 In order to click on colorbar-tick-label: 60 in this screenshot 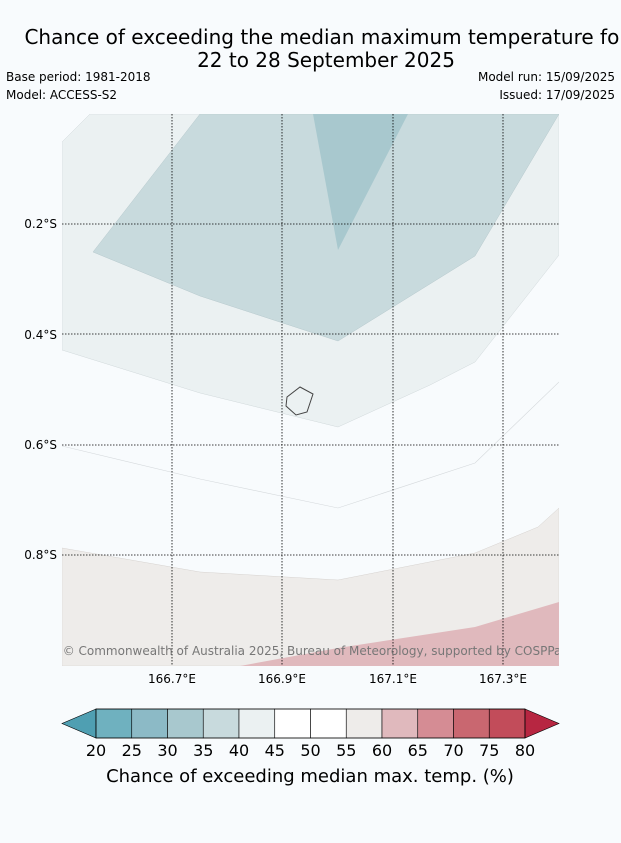, I will do `click(382, 750)`.